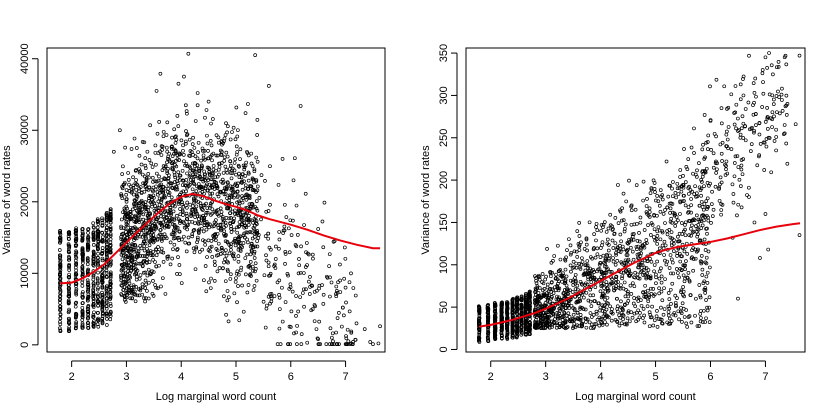 The height and width of the screenshot is (415, 830). What do you see at coordinates (444, 53) in the screenshot?
I see `y-tick-label: 350` at bounding box center [444, 53].